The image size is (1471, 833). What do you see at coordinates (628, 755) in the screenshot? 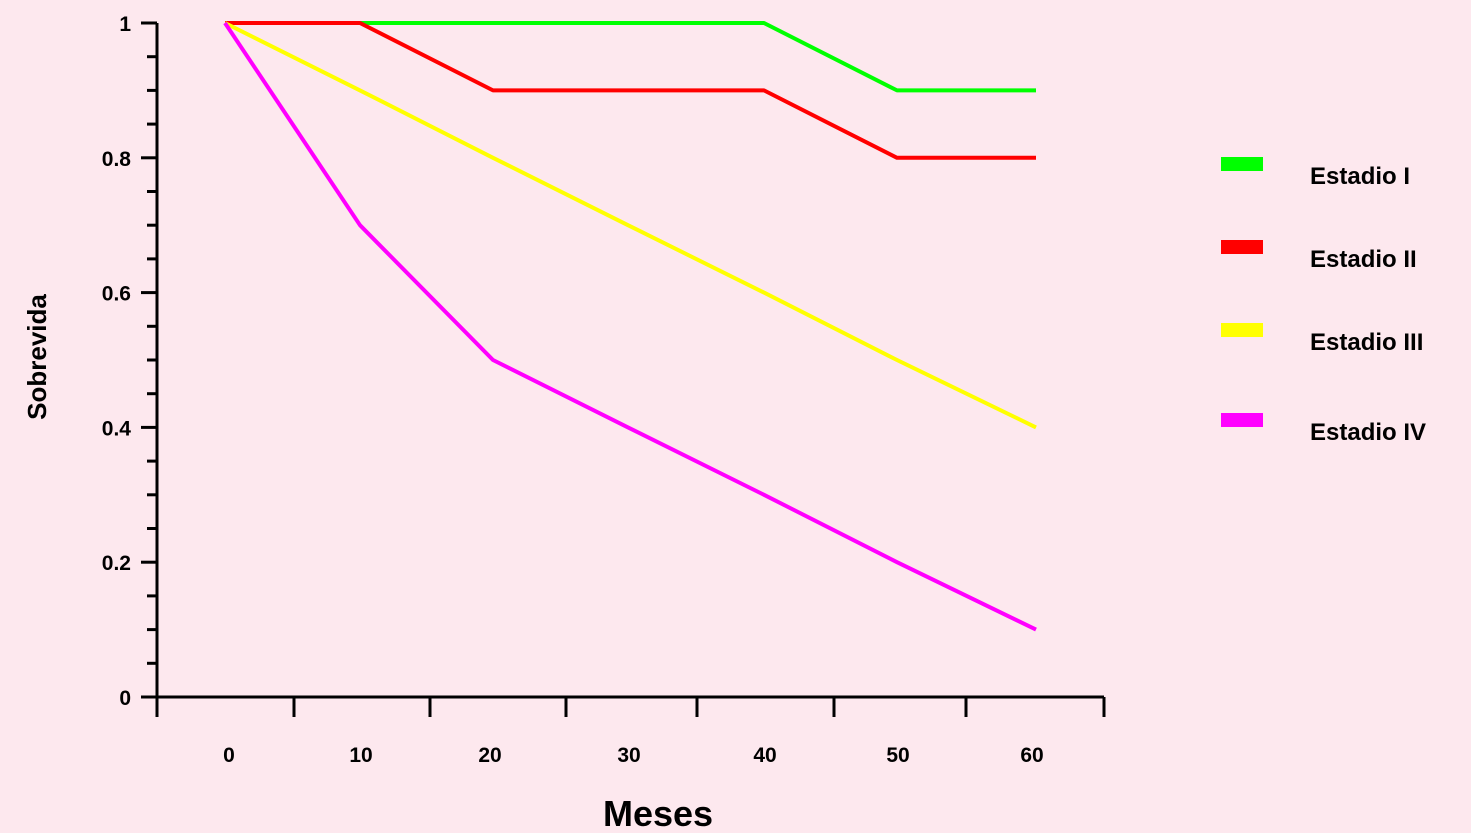
I see `x-tick-label: 30` at bounding box center [628, 755].